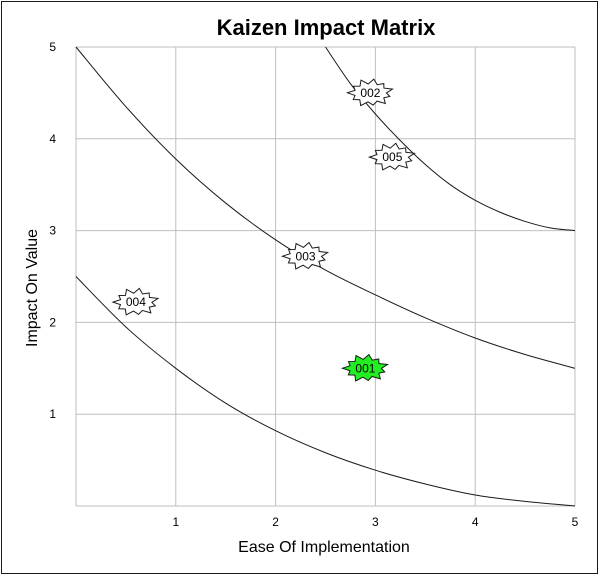  I want to click on chart-title: Kaizen Impact Matrix, so click(327, 27).